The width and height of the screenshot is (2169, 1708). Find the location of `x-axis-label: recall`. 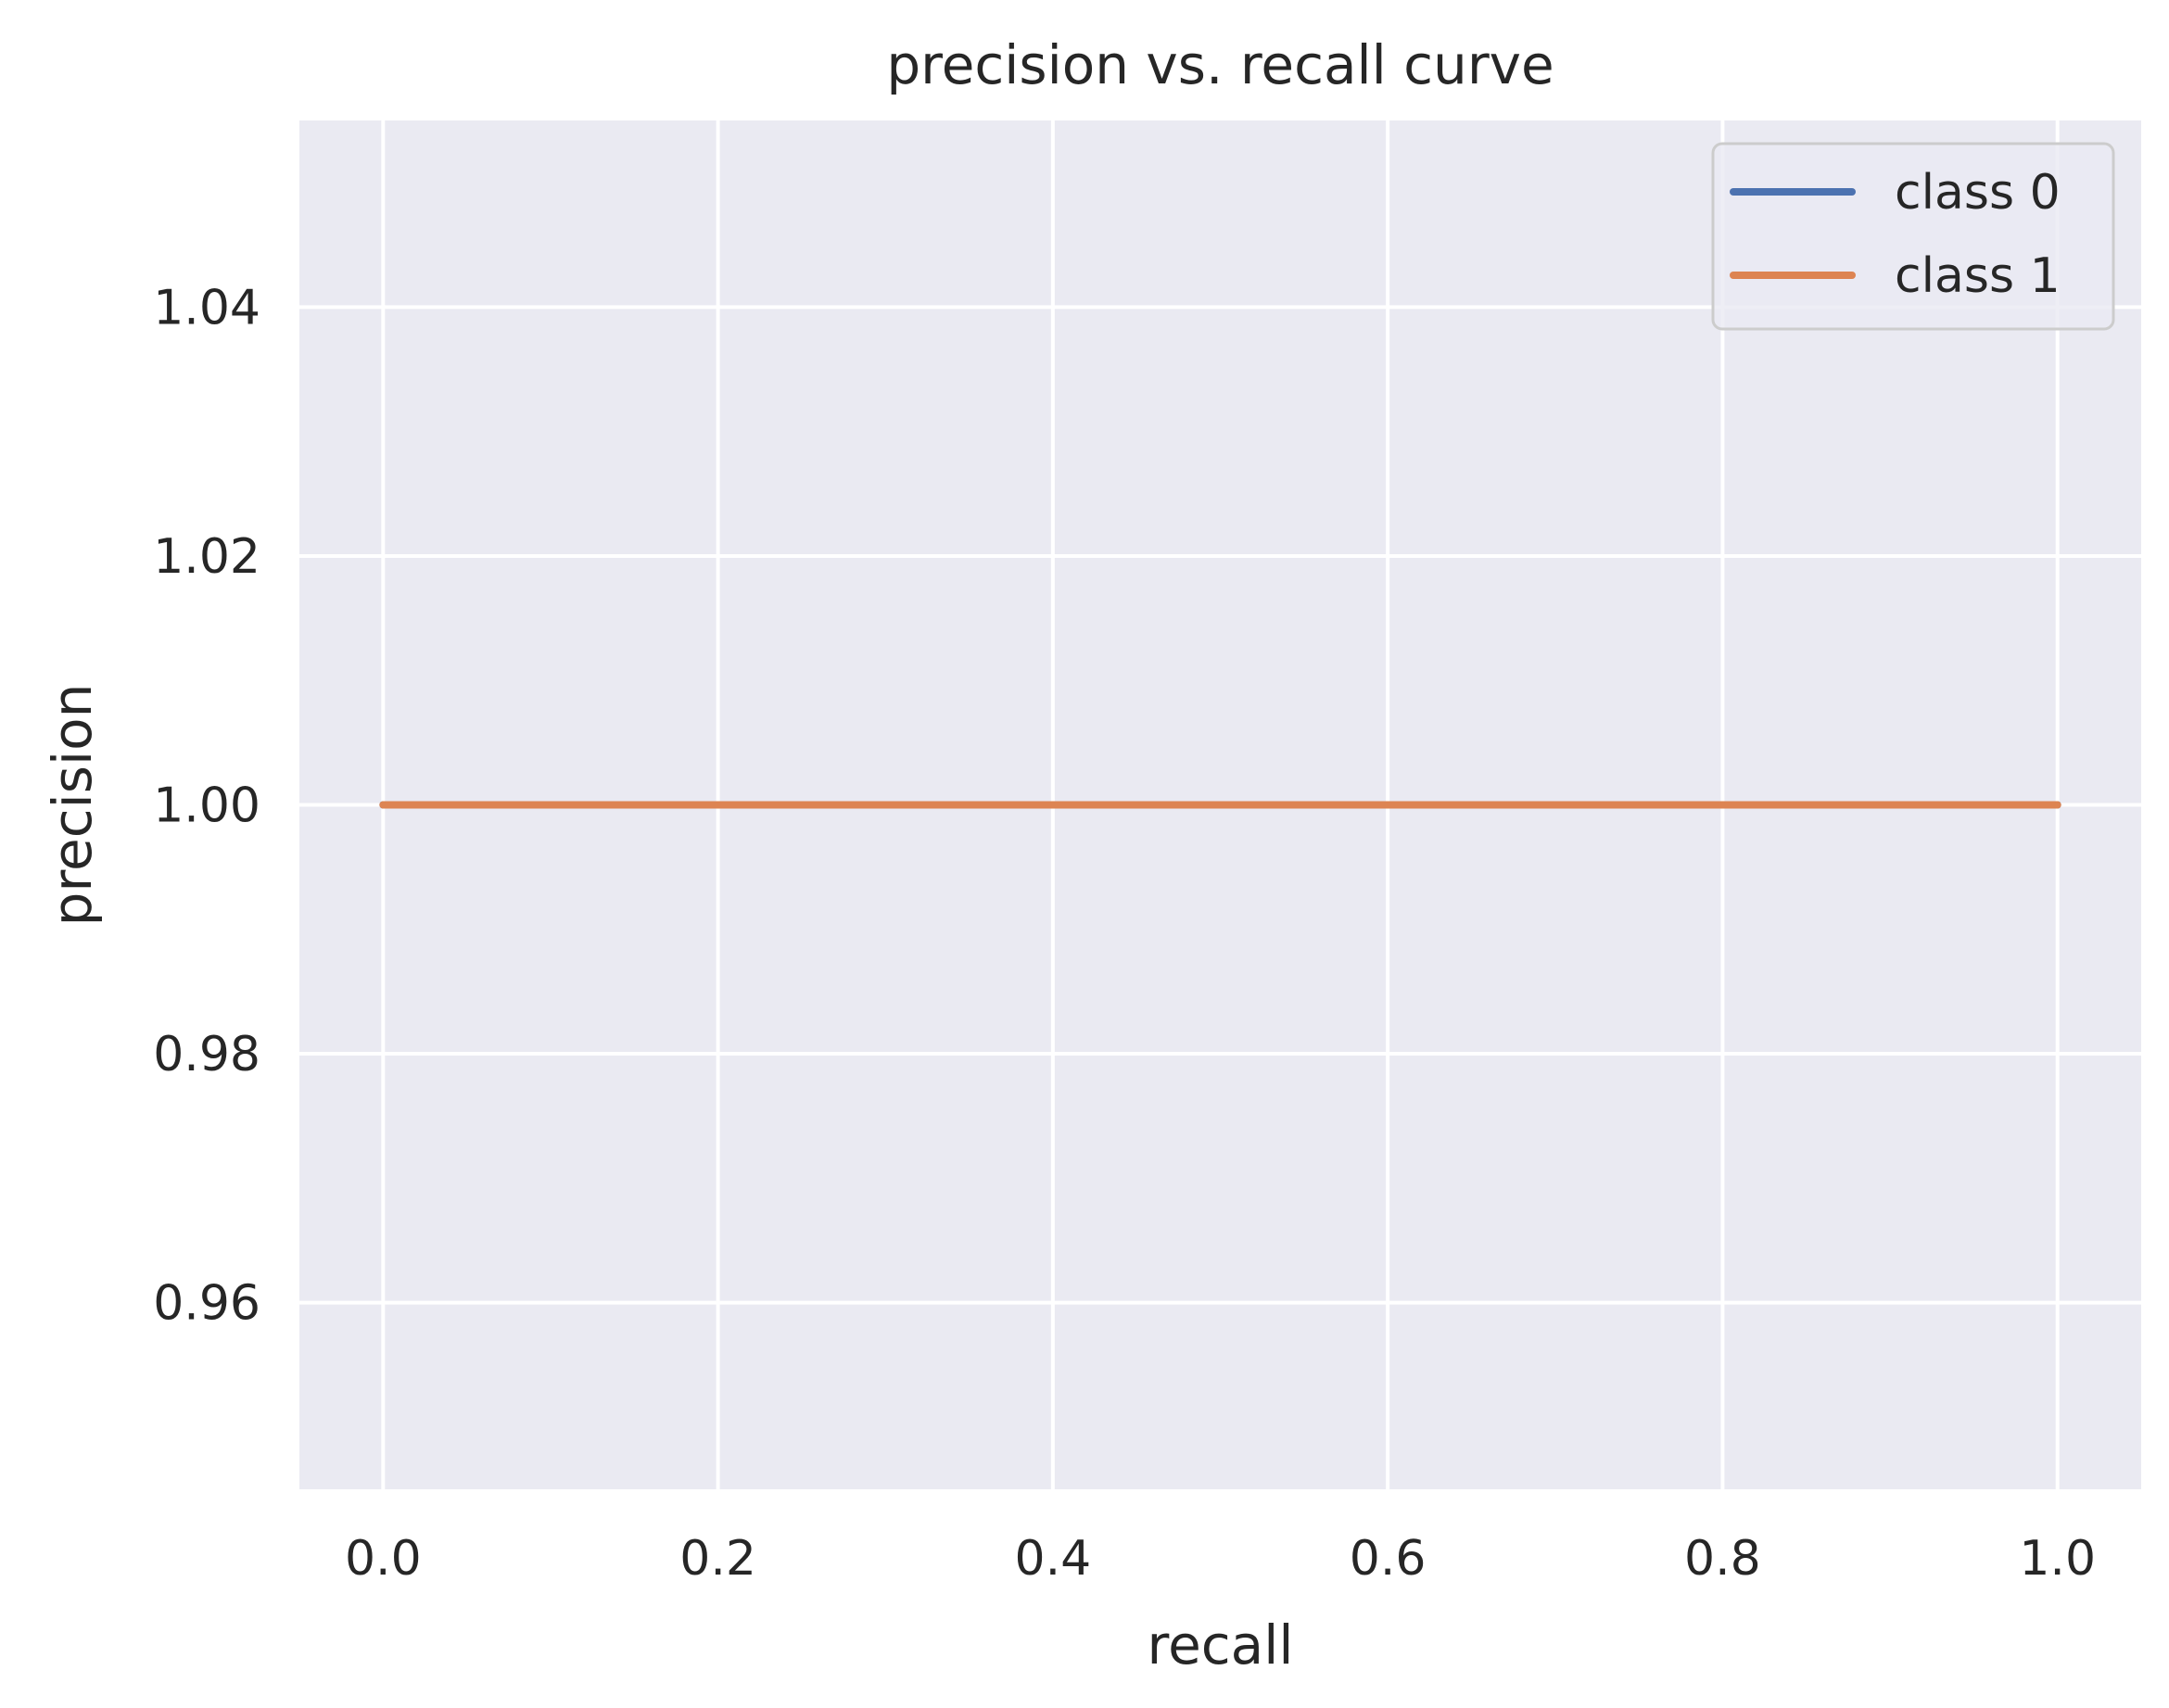

x-axis-label: recall is located at coordinates (1221, 1644).